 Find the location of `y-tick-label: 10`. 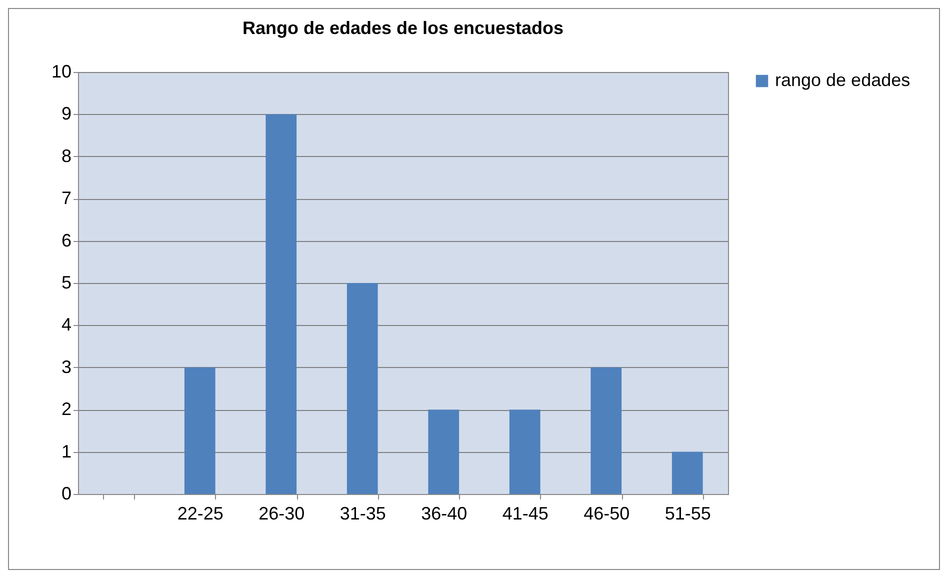

y-tick-label: 10 is located at coordinates (61, 72).